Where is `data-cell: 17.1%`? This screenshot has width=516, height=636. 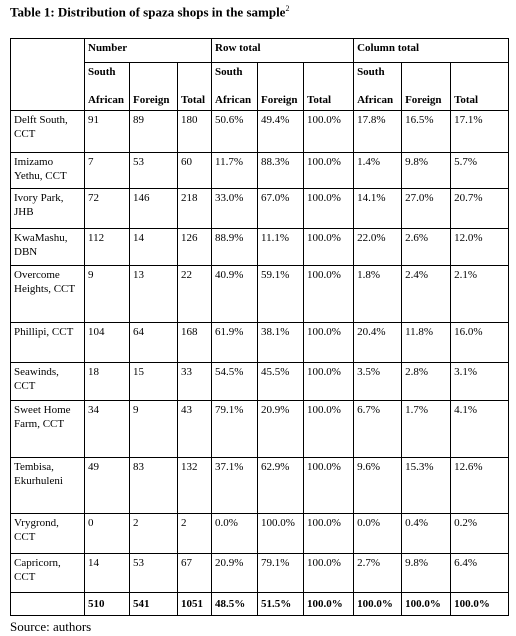
data-cell: 17.1% is located at coordinates (480, 131).